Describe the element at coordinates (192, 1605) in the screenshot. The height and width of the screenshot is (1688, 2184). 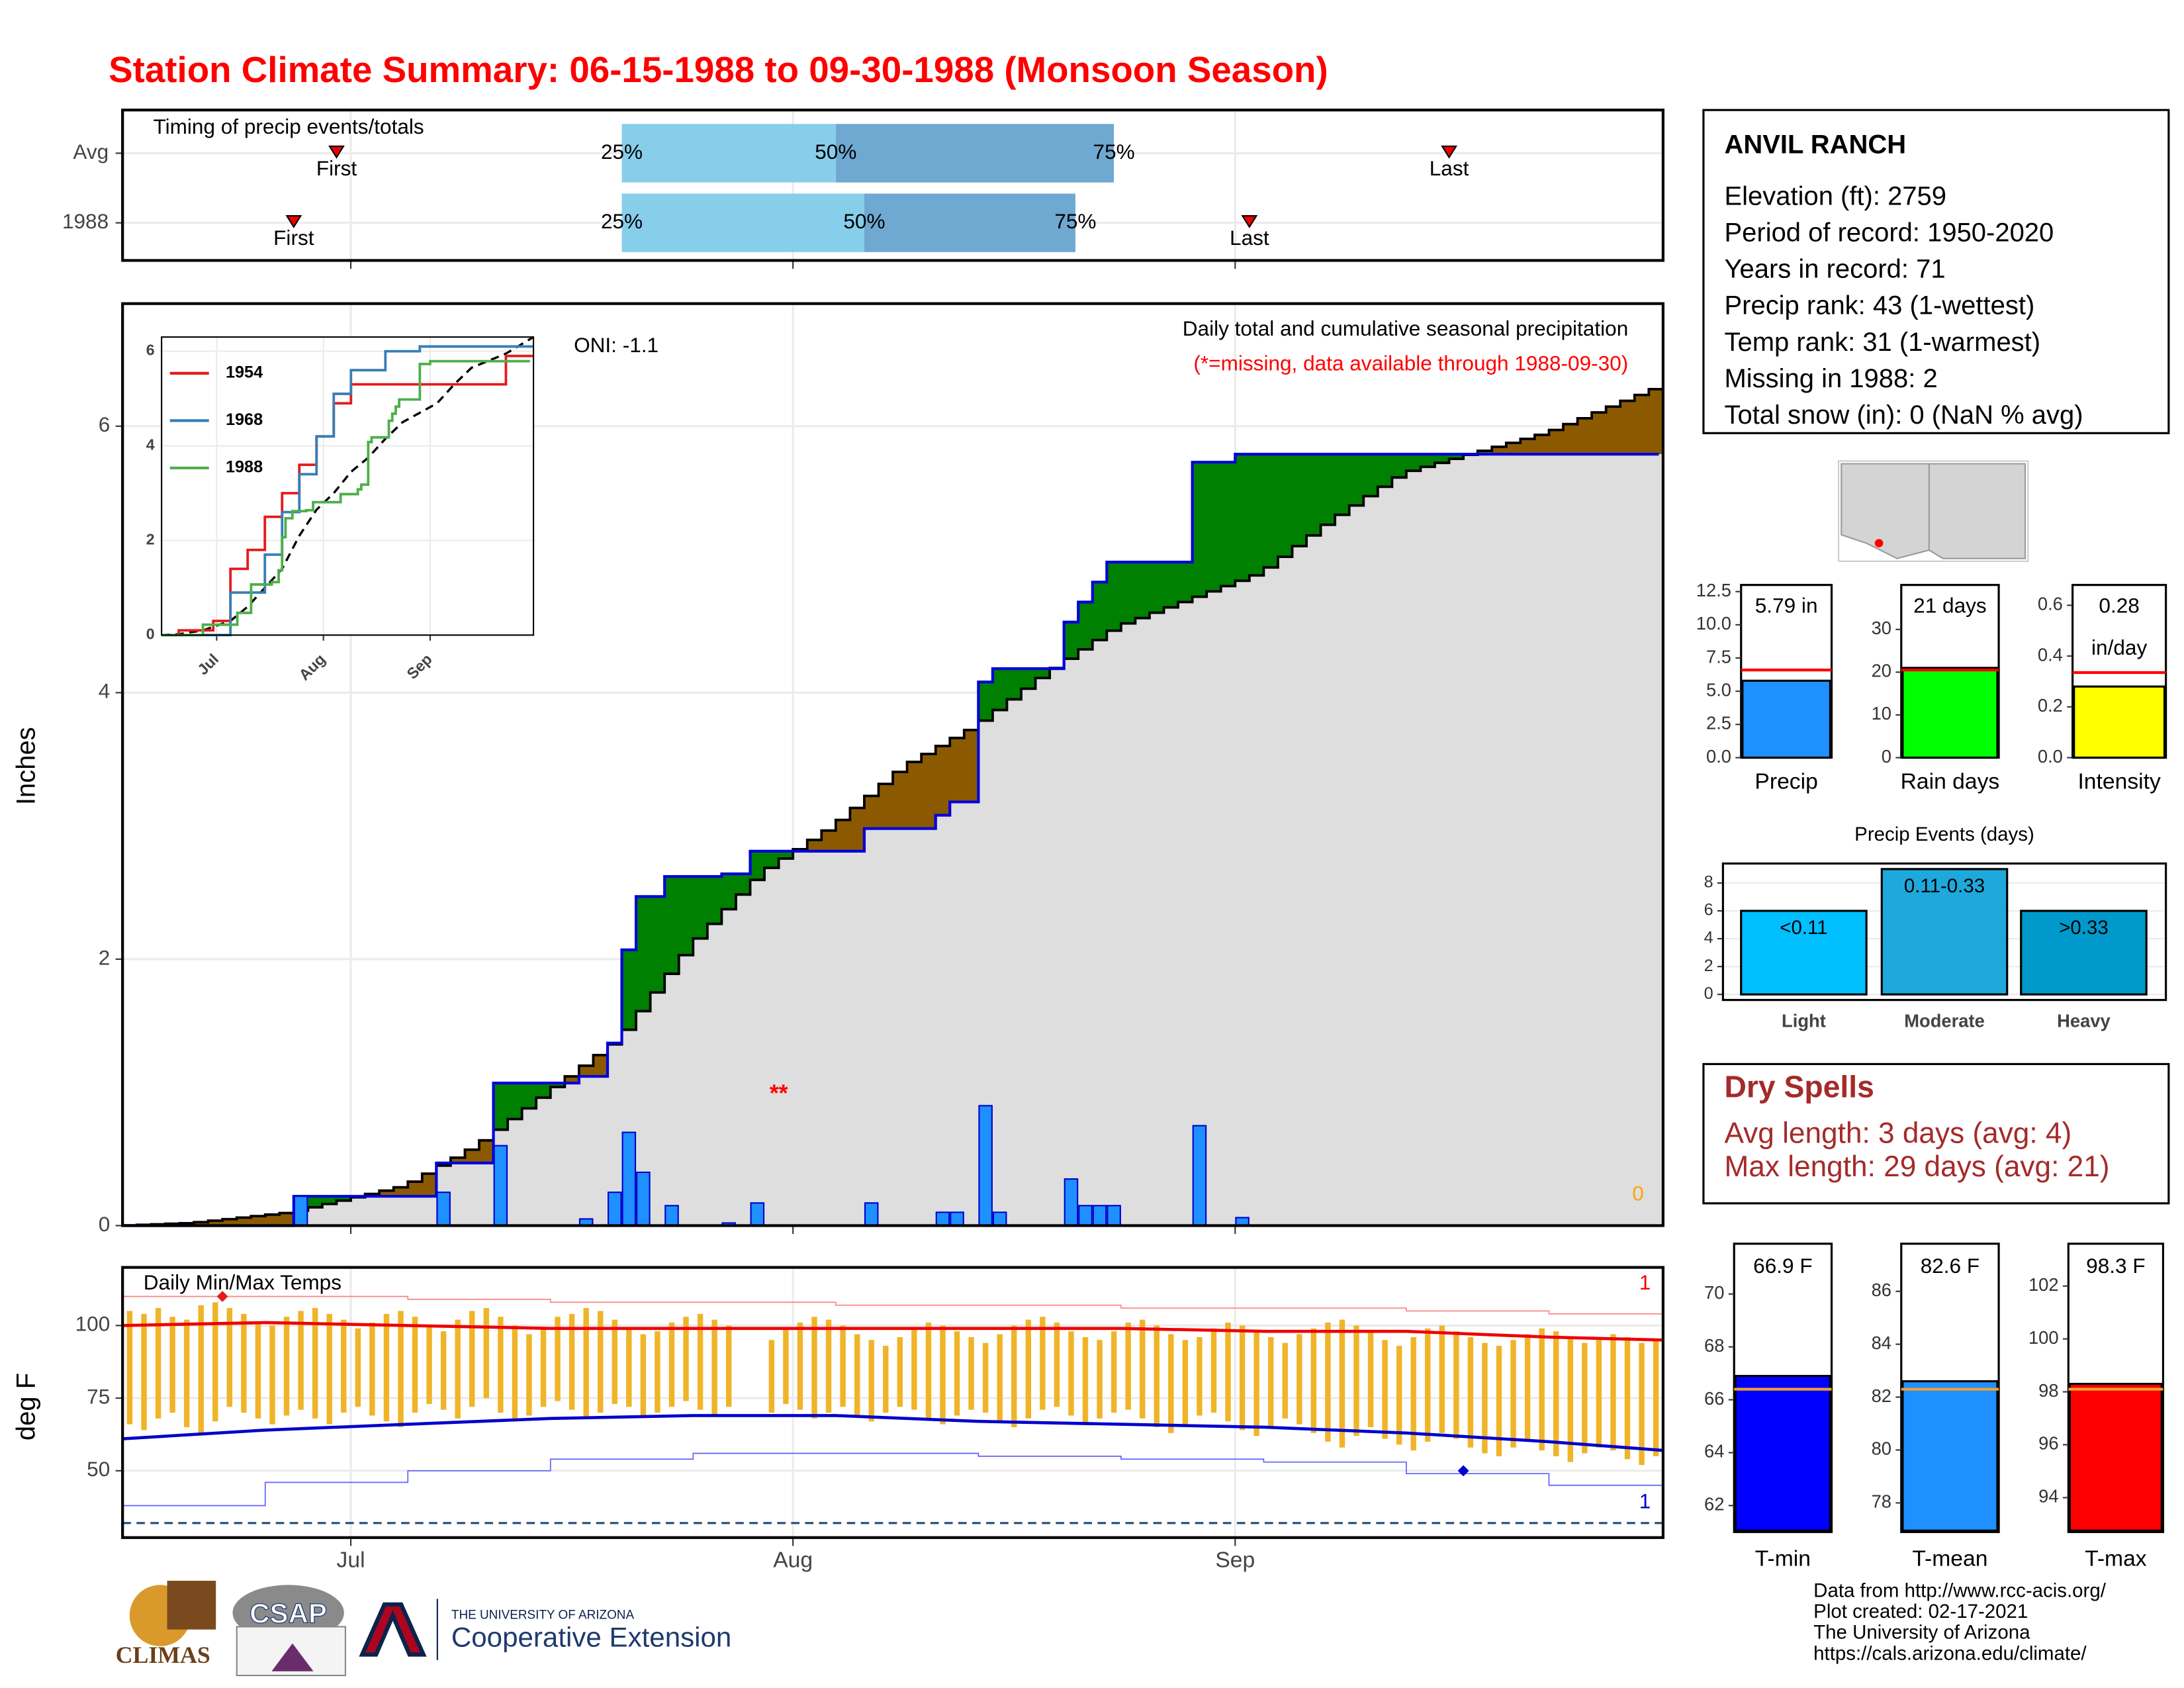
I see `climas-logo-block` at that location.